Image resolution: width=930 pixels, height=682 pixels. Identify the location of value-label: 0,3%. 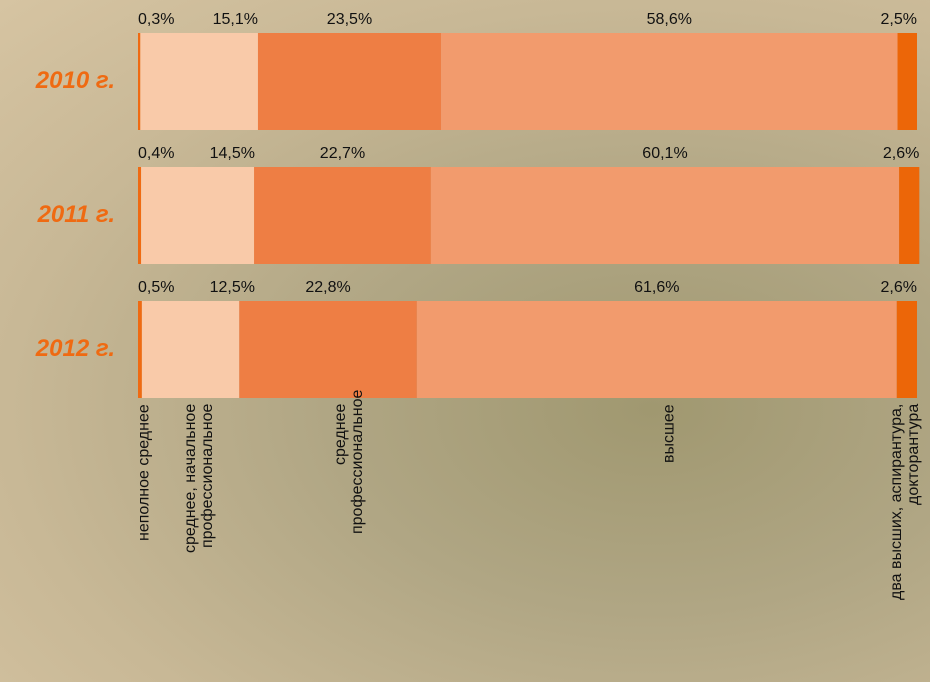
(156, 19).